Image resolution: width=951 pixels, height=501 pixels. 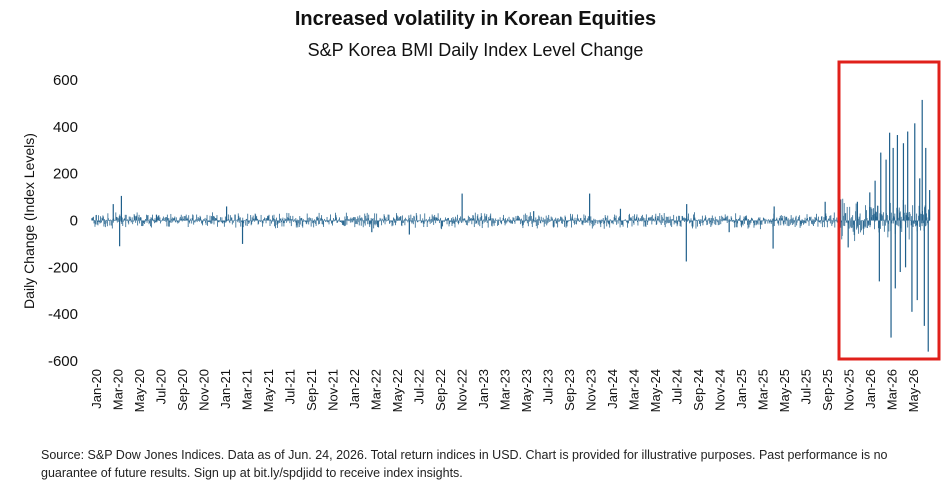 What do you see at coordinates (806, 386) in the screenshot?
I see `x-tick-label: Jul-25` at bounding box center [806, 386].